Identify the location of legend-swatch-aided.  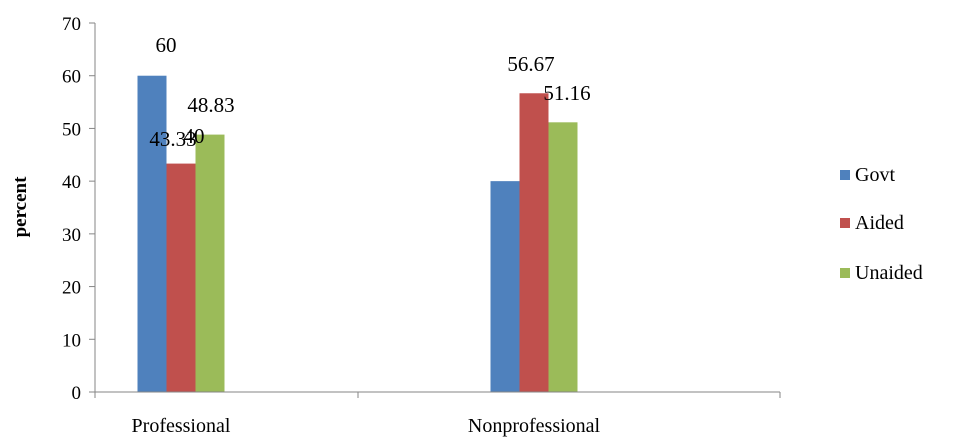
(845, 223).